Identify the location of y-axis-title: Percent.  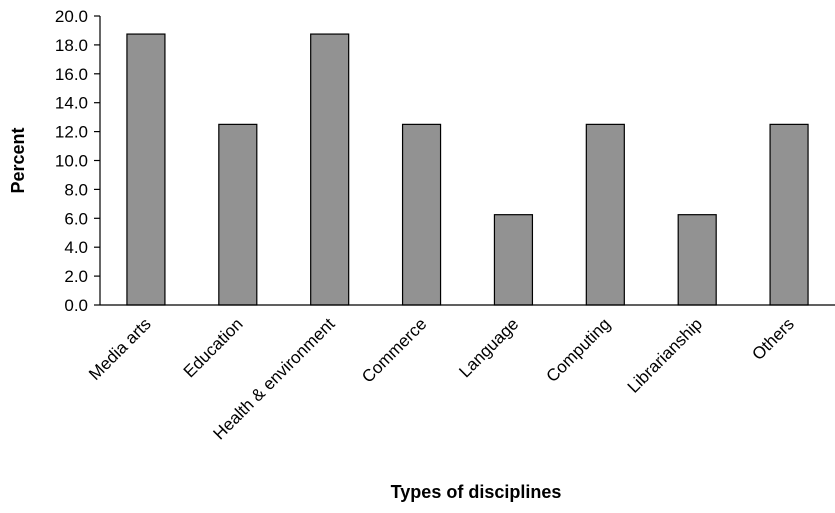
(18, 160).